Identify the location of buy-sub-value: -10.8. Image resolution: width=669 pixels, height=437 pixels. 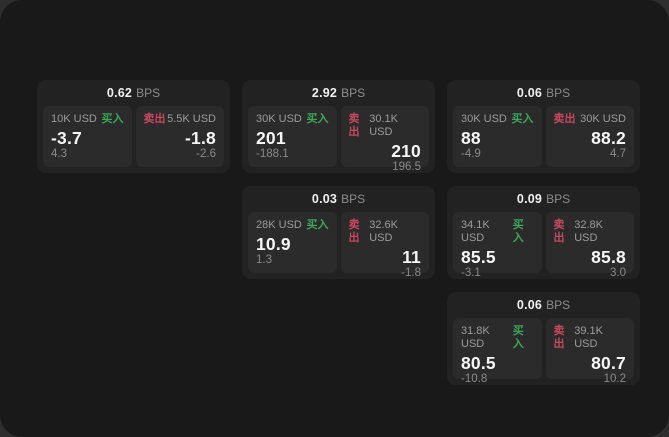
(474, 379).